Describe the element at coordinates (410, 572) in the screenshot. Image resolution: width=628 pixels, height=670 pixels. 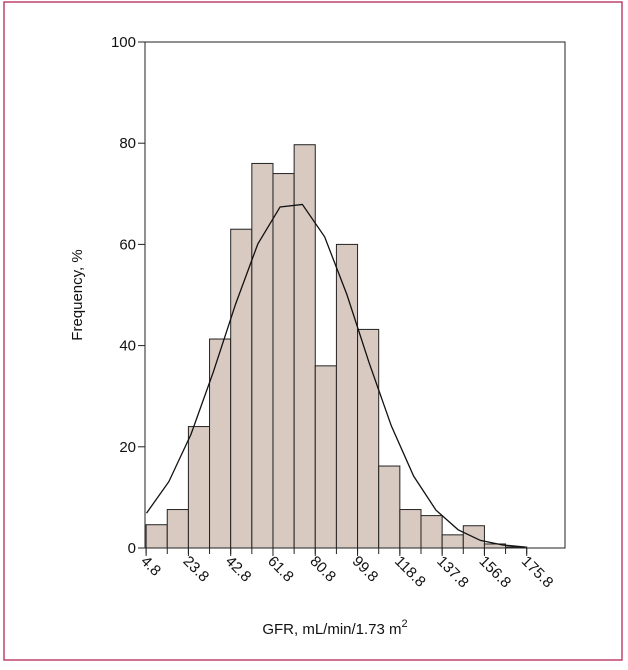
I see `x-tick-label: 118.8` at that location.